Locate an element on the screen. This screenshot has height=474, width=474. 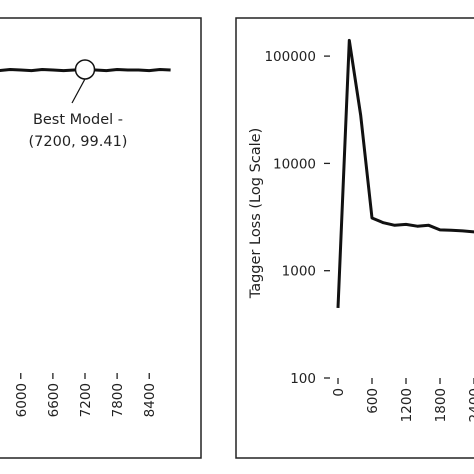
right-y-tick-label: 1000 is located at coordinates (299, 272).